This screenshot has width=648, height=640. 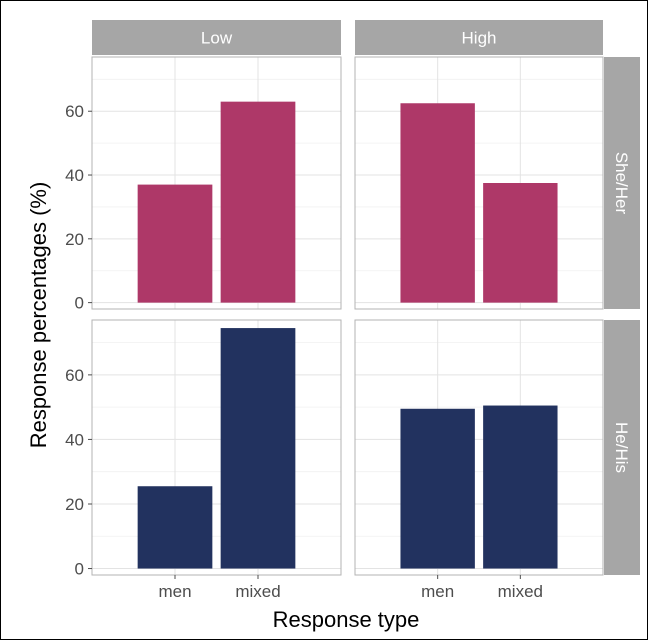 I want to click on y-axis-title: Response percentages (%), so click(x=38, y=315).